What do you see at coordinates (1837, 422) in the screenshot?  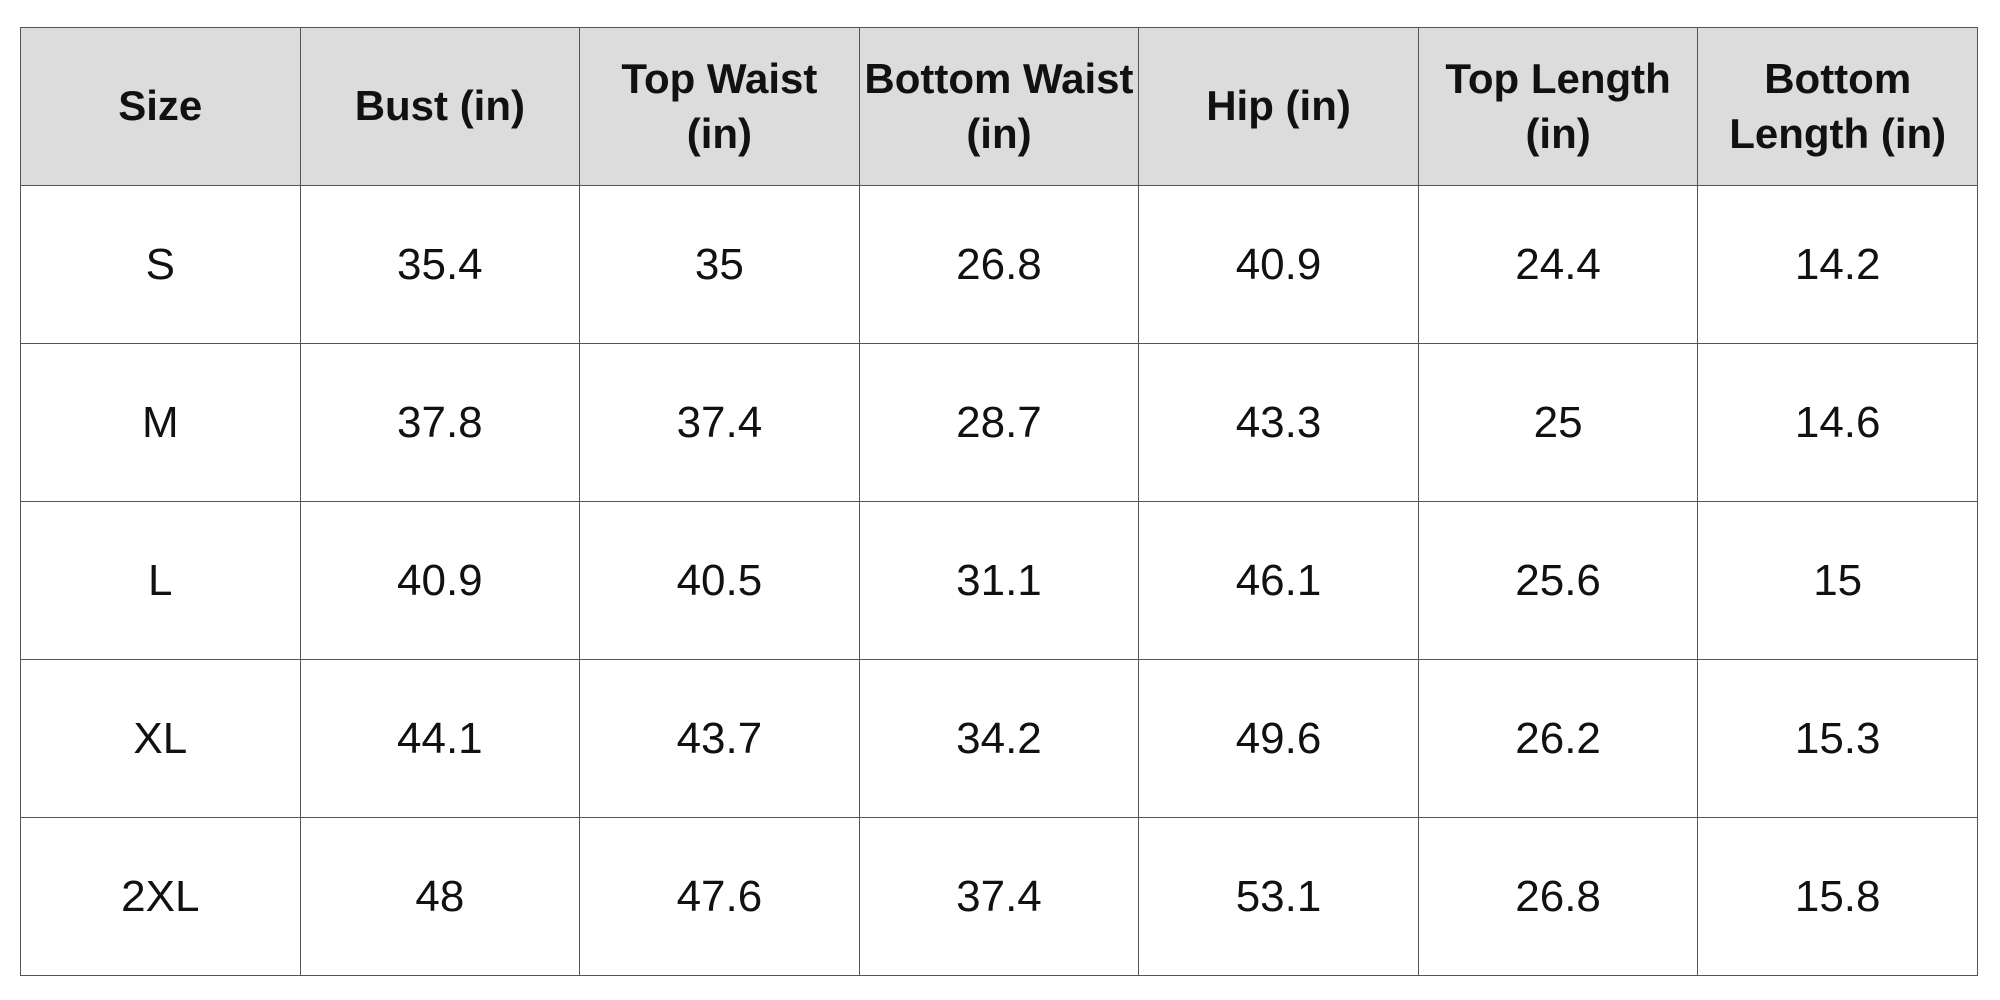 I see `measurement-cell: 14.6` at bounding box center [1837, 422].